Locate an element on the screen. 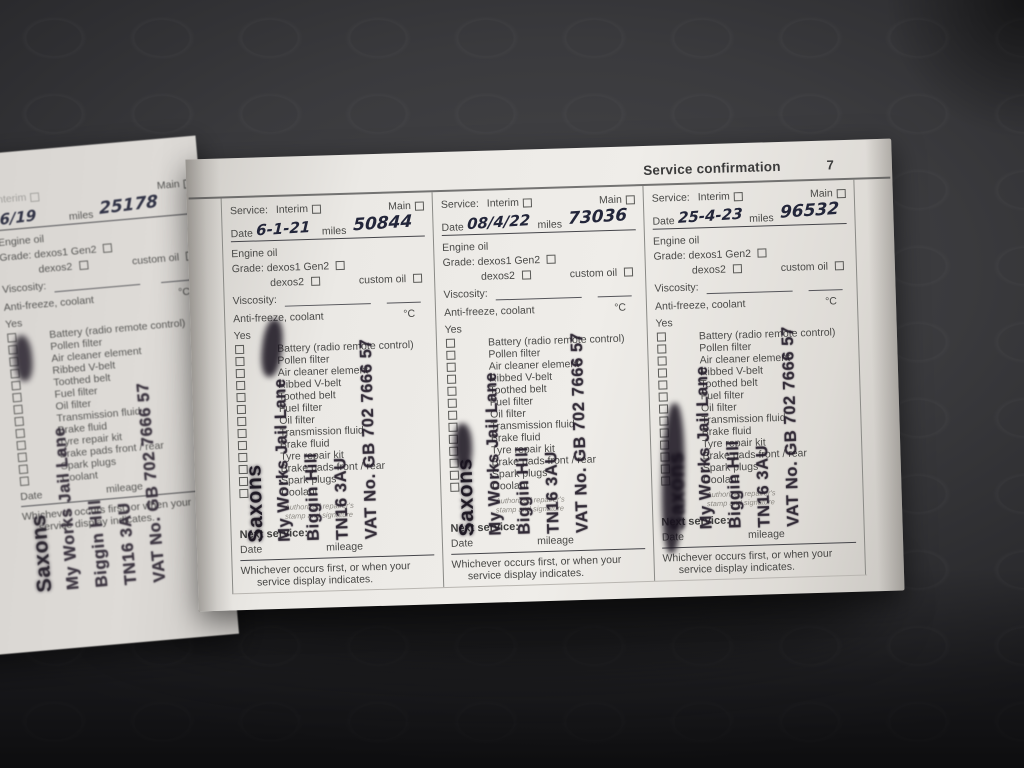  main-option: Main is located at coordinates (617, 199).